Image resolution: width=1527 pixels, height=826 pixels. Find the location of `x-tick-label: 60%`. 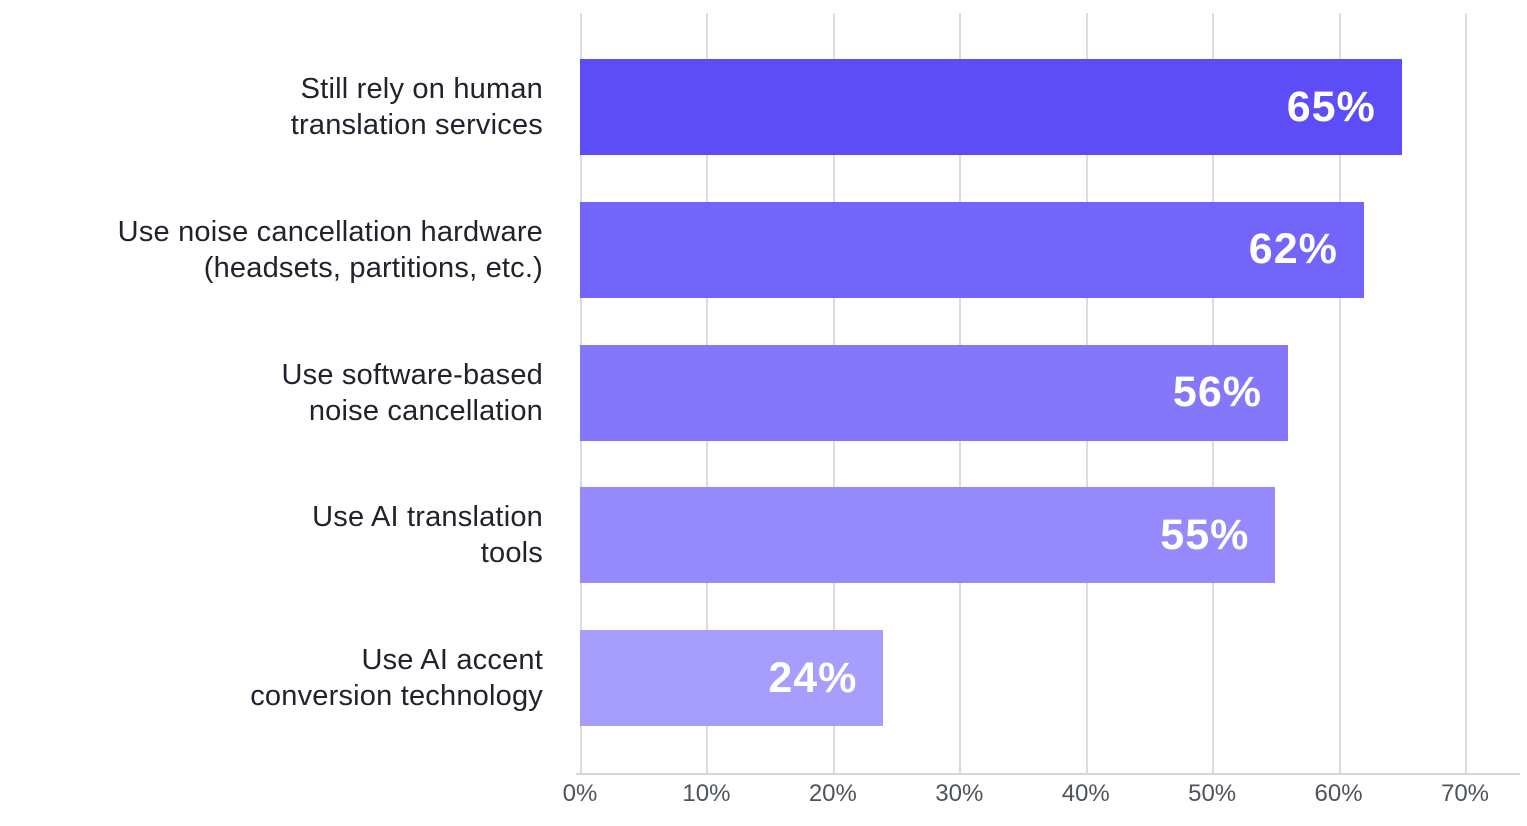

x-tick-label: 60% is located at coordinates (1338, 793).